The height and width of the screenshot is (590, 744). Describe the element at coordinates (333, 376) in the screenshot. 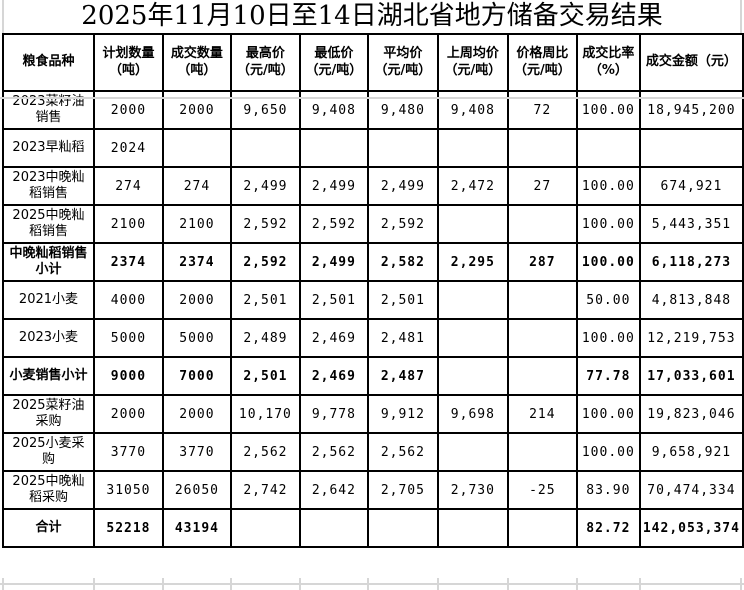

I see `value-cell: 2,469` at that location.